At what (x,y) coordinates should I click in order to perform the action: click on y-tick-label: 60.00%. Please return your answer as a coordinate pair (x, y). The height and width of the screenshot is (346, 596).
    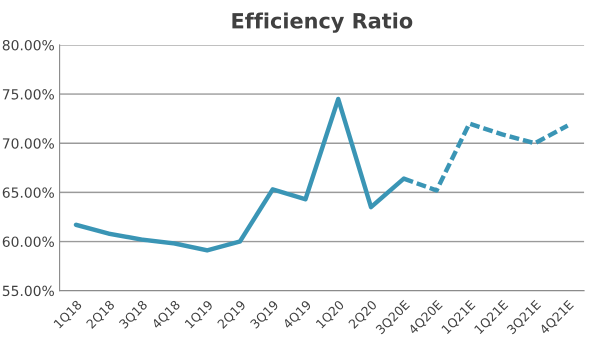
    Looking at the image, I should click on (28, 241).